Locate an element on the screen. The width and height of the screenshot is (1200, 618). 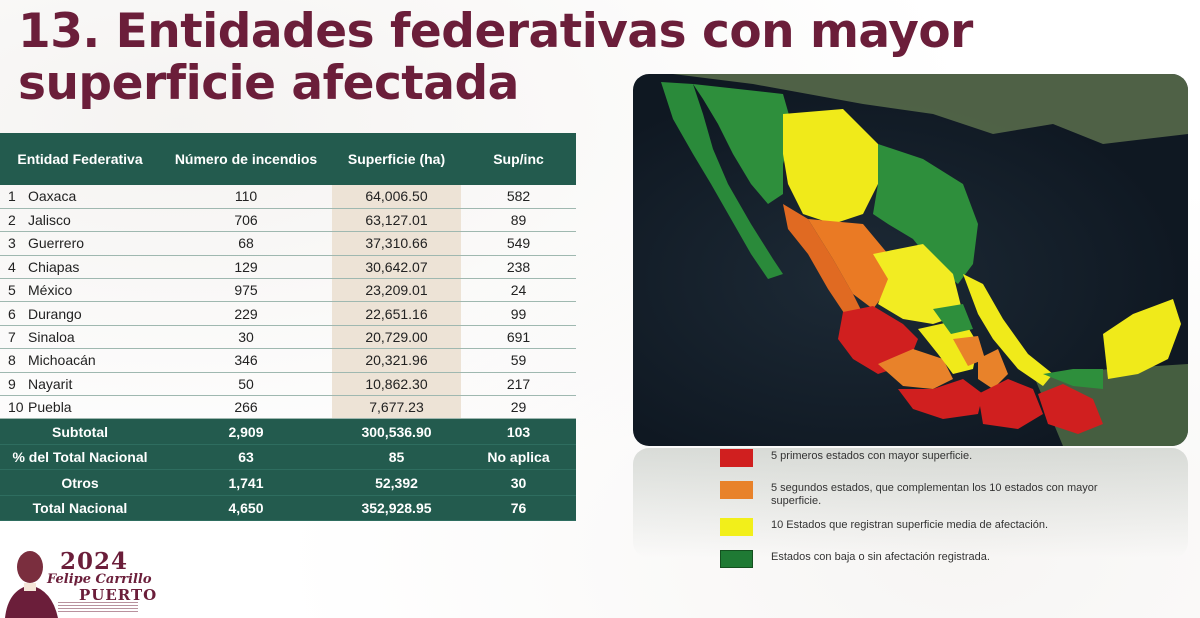
row-fires: 68 is located at coordinates (246, 243).